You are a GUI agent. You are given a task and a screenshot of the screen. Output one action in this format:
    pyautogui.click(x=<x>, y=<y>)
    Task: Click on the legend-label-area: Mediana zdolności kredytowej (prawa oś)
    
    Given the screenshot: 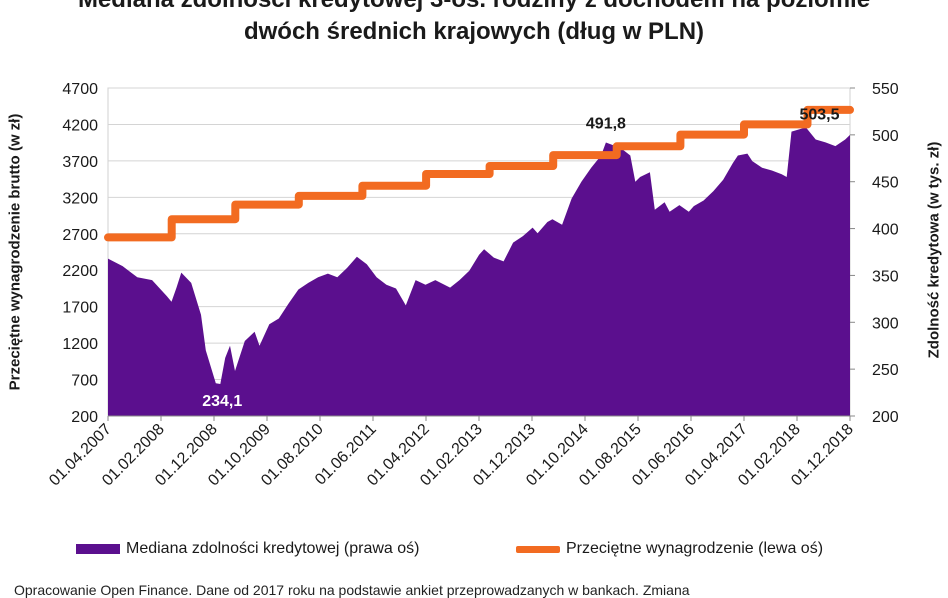 What is the action you would take?
    pyautogui.click(x=273, y=548)
    